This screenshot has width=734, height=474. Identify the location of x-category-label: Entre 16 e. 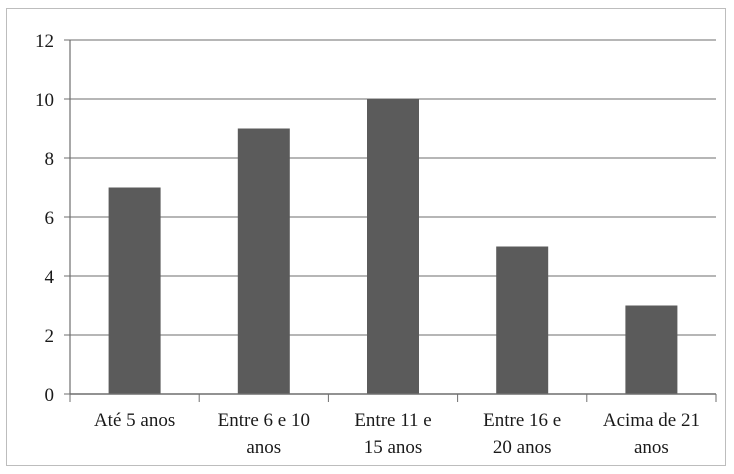
(522, 420).